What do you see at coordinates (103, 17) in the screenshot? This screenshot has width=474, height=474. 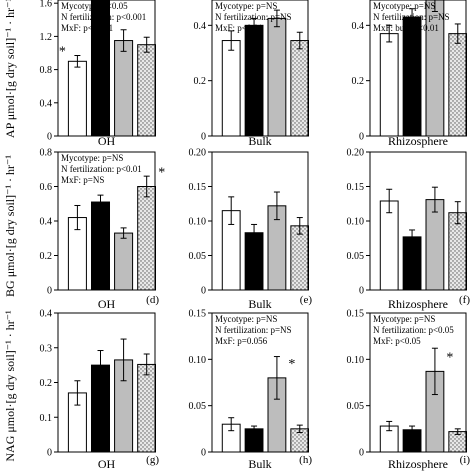 I see `stats-line: N fertilization: p<0.001` at bounding box center [103, 17].